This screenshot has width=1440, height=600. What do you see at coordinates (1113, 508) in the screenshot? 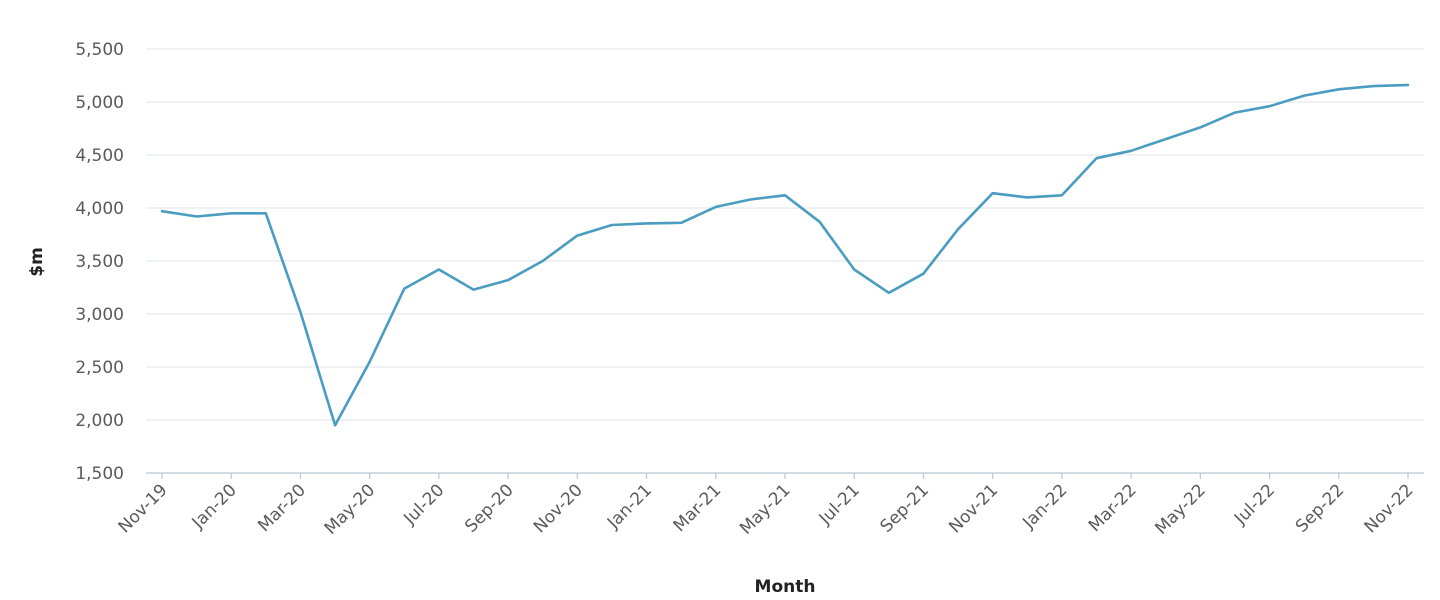
I see `x-tick-label: Mar-22` at bounding box center [1113, 508].